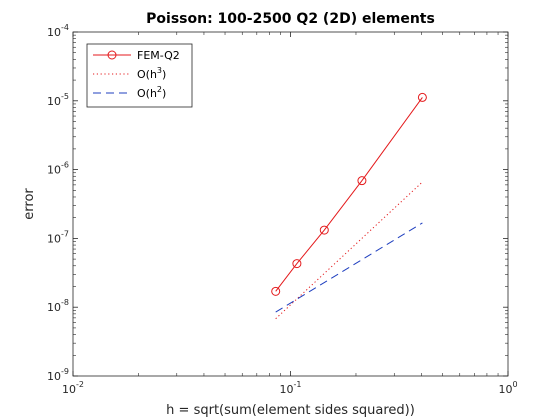  I want to click on legend-marker, so click(112, 55).